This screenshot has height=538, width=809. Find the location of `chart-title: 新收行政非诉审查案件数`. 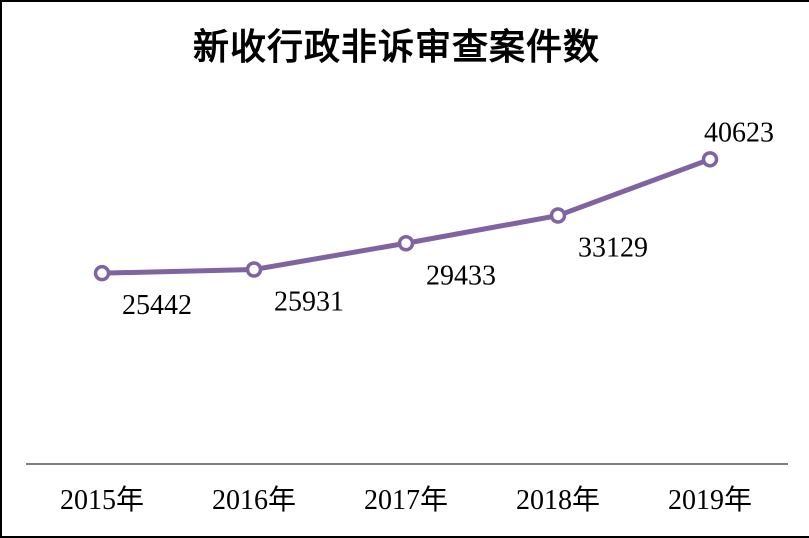

chart-title: 新收行政非诉审查案件数 is located at coordinates (396, 46).